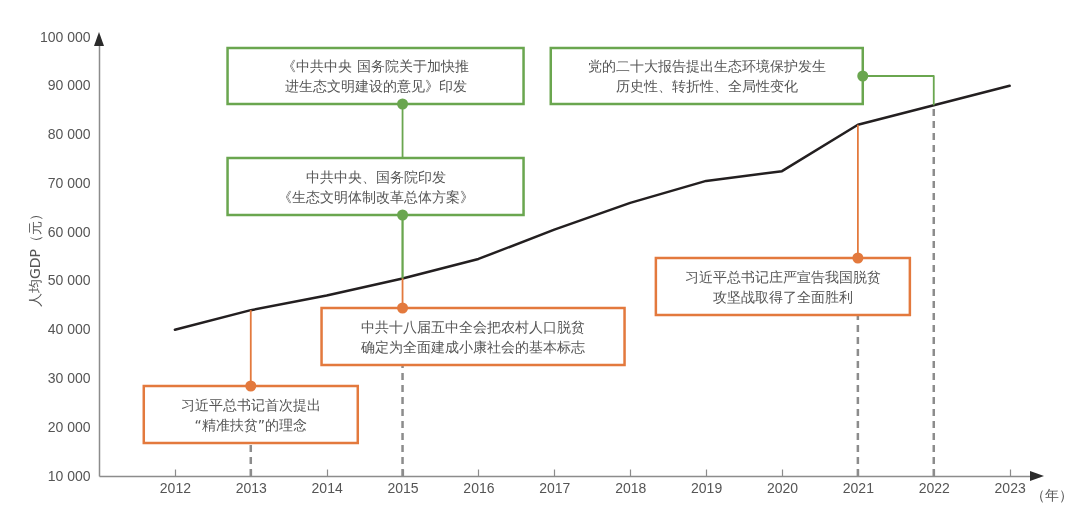 The image size is (1080, 513). What do you see at coordinates (707, 487) in the screenshot?
I see `x-tick-label: 2019` at bounding box center [707, 487].